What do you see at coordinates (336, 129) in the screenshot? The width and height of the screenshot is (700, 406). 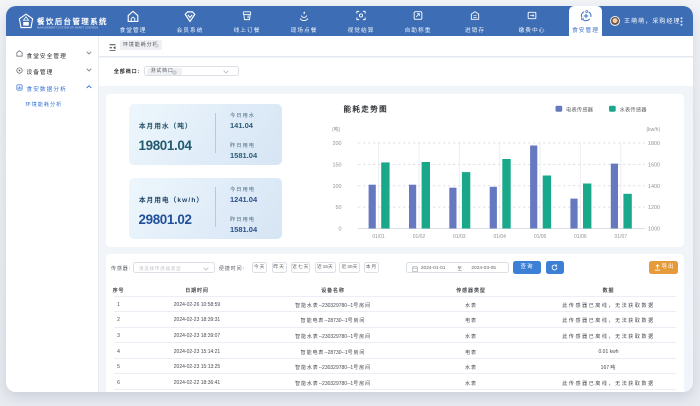 I see `svg-text: (吨)` at bounding box center [336, 129].